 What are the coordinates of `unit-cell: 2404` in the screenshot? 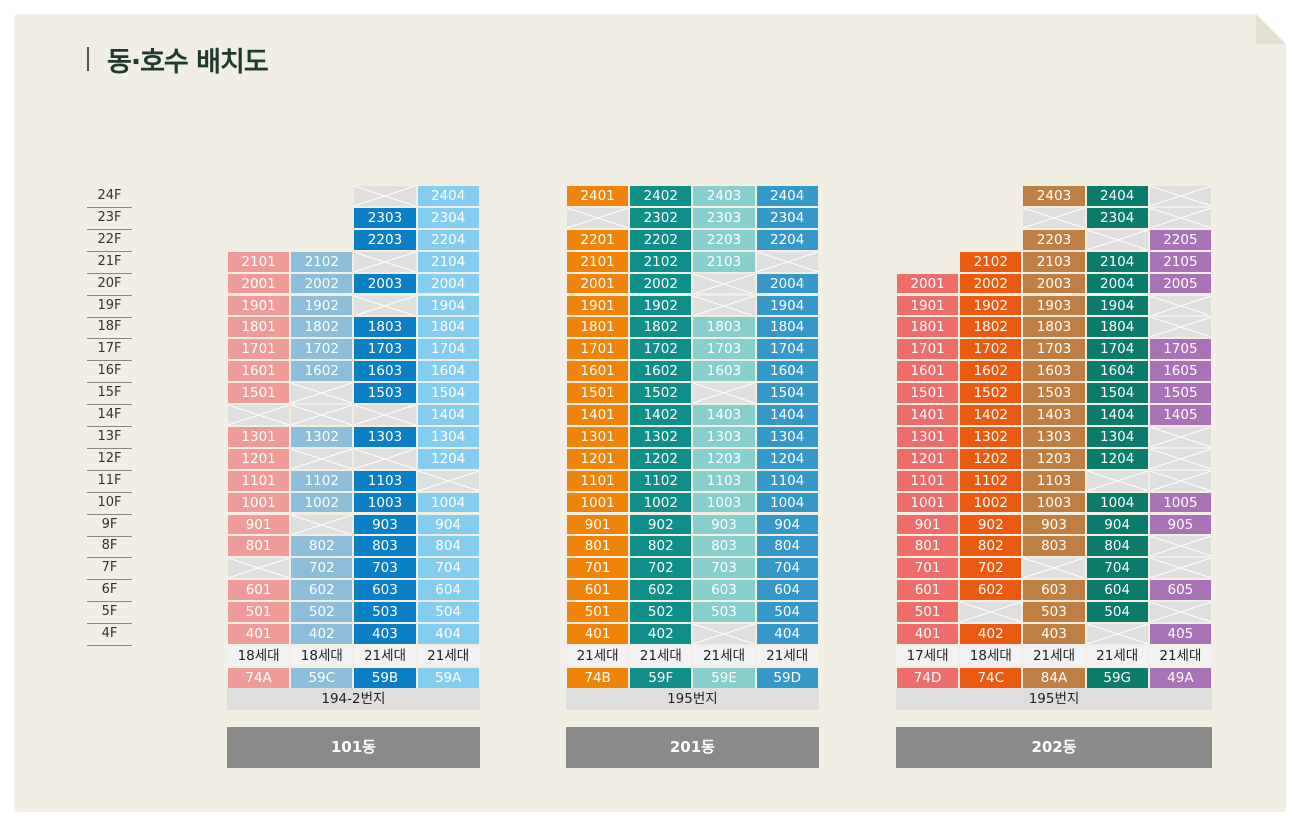 It's located at (1117, 196).